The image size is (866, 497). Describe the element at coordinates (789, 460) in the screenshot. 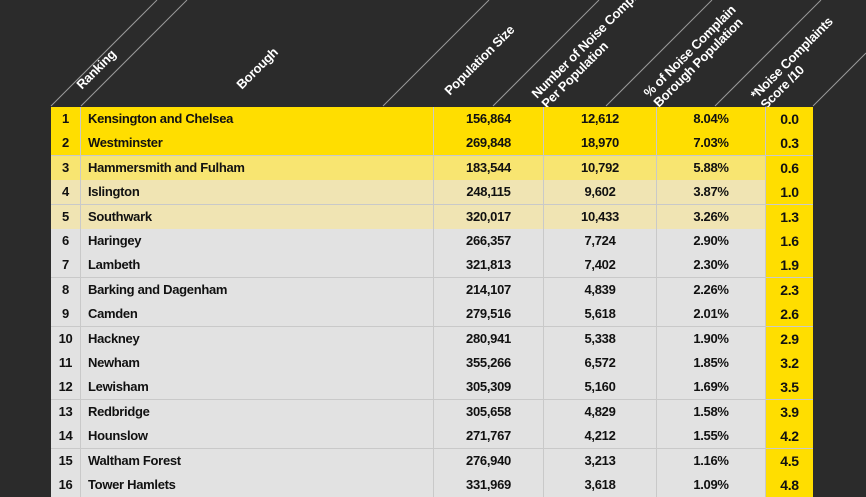

I see `score-cell: 4.5` at that location.